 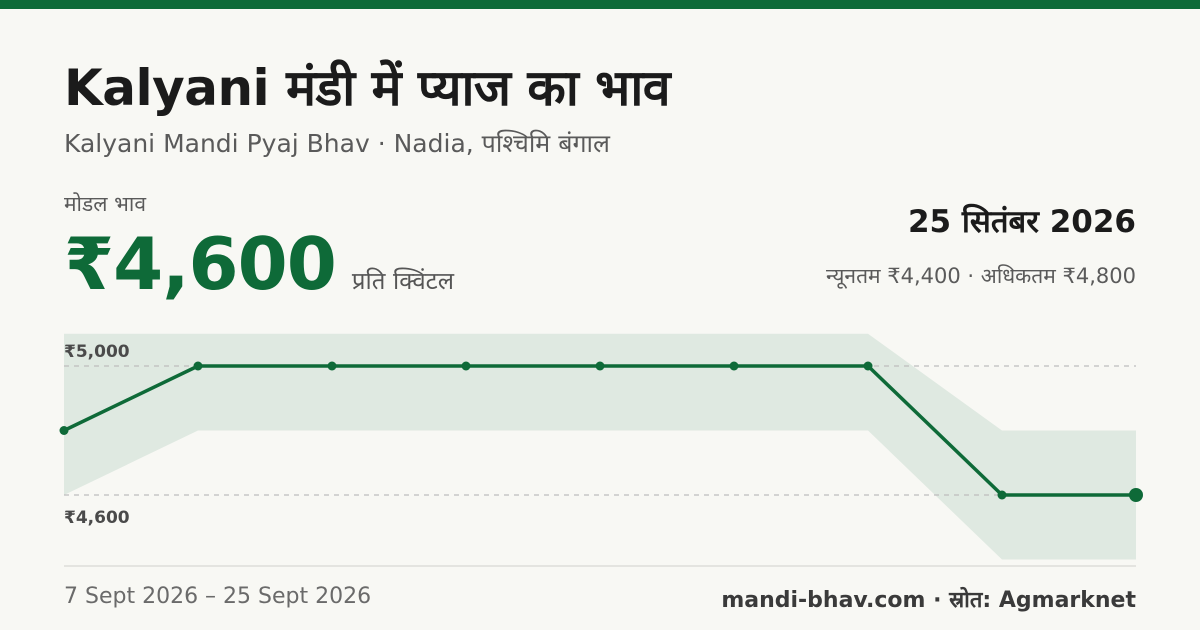 I want to click on y-tick-label: ₹5,000, so click(x=97, y=352).